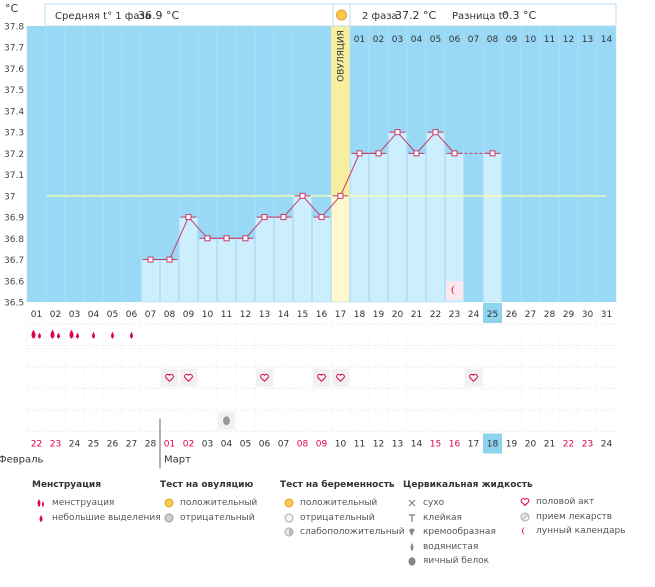  I want to click on luteal-day-label: 14, so click(607, 40).